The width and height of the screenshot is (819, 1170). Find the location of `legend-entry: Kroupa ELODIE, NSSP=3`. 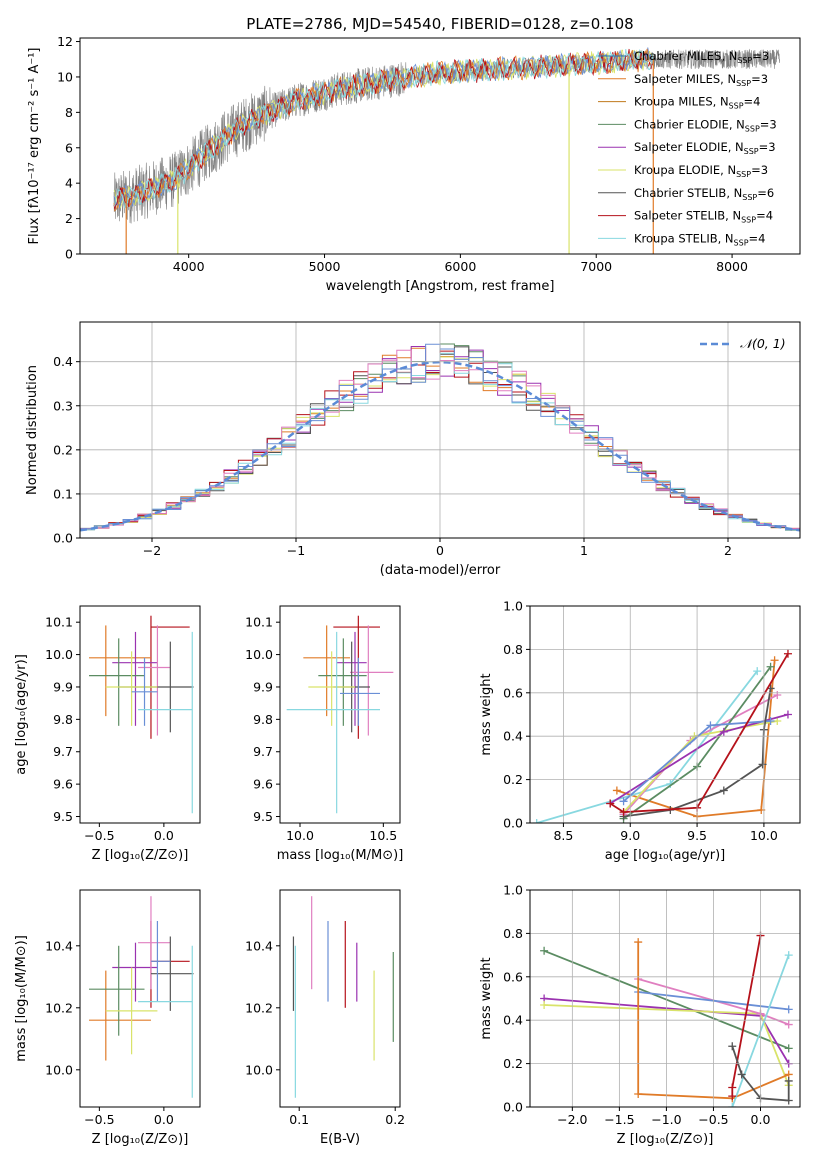

legend-entry: Kroupa ELODIE, NSSP=3 is located at coordinates (701, 171).